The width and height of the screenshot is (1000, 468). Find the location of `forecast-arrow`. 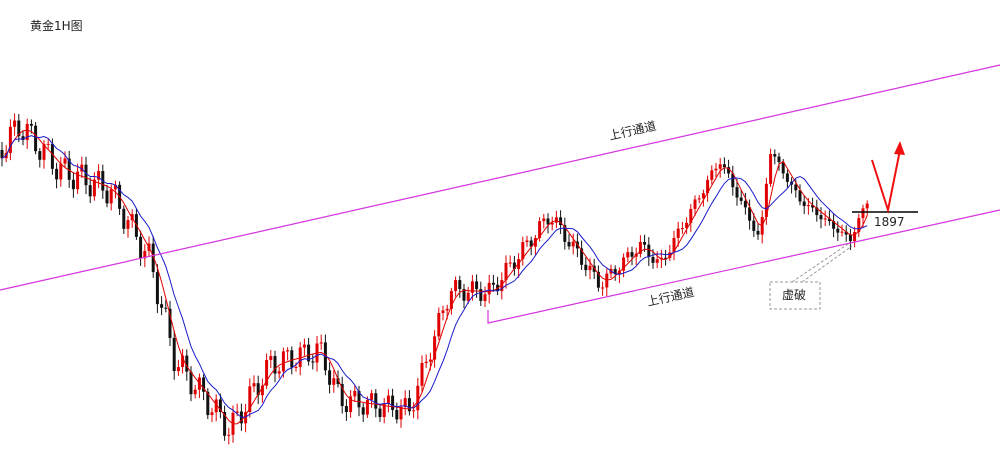

forecast-arrow is located at coordinates (886, 181).